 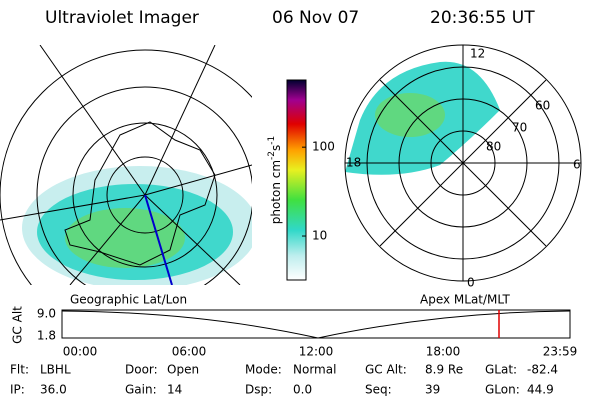 What do you see at coordinates (276, 148) in the screenshot?
I see `label-unit: s` at bounding box center [276, 148].